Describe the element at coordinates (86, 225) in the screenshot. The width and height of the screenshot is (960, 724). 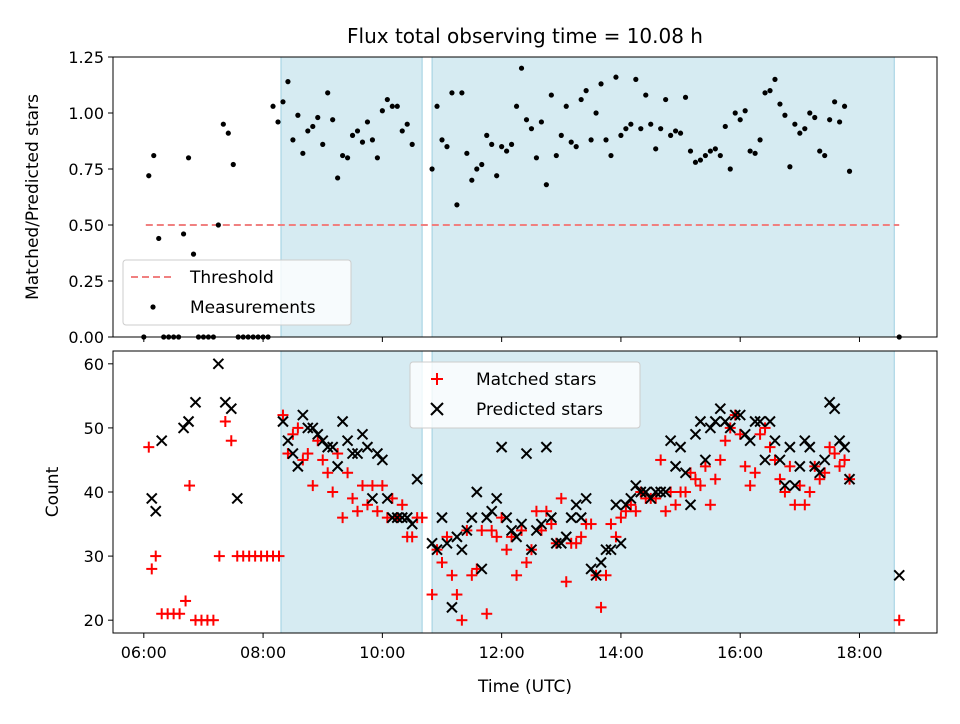
I see `ratio-y-tick-label: 0.50` at that location.